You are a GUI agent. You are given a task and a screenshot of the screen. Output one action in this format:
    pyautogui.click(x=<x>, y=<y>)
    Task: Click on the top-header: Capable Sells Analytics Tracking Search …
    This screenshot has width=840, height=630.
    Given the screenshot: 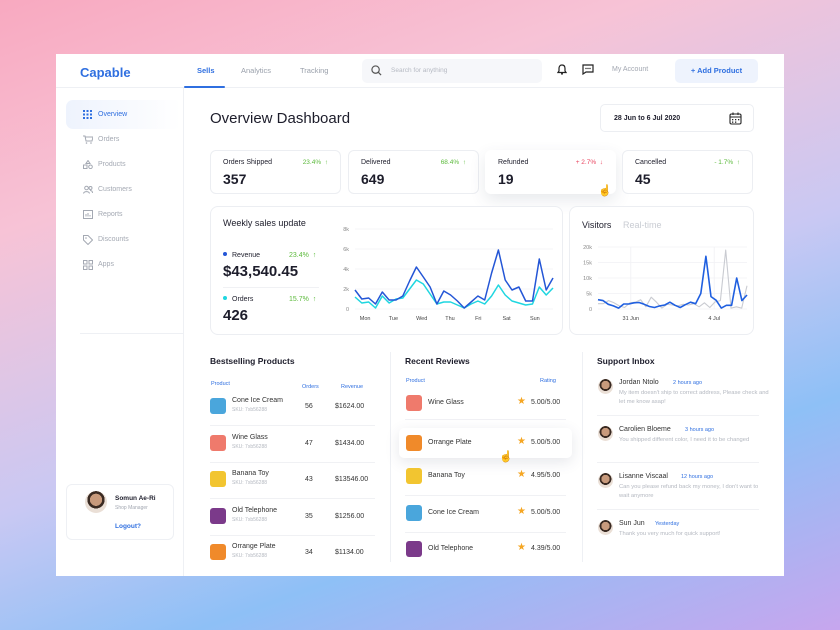 What is the action you would take?
    pyautogui.click(x=420, y=71)
    